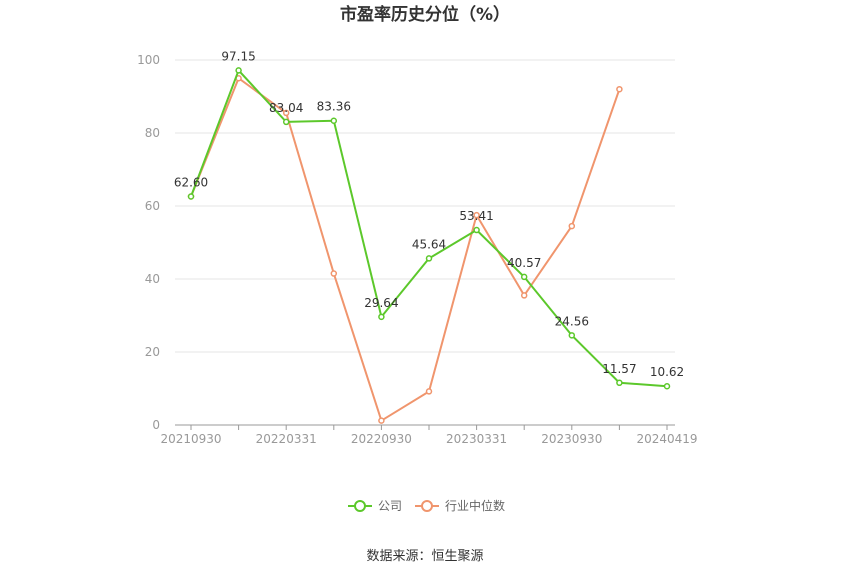 Image resolution: width=850 pixels, height=574 pixels. What do you see at coordinates (334, 107) in the screenshot?
I see `data-label: 83.36` at bounding box center [334, 107].